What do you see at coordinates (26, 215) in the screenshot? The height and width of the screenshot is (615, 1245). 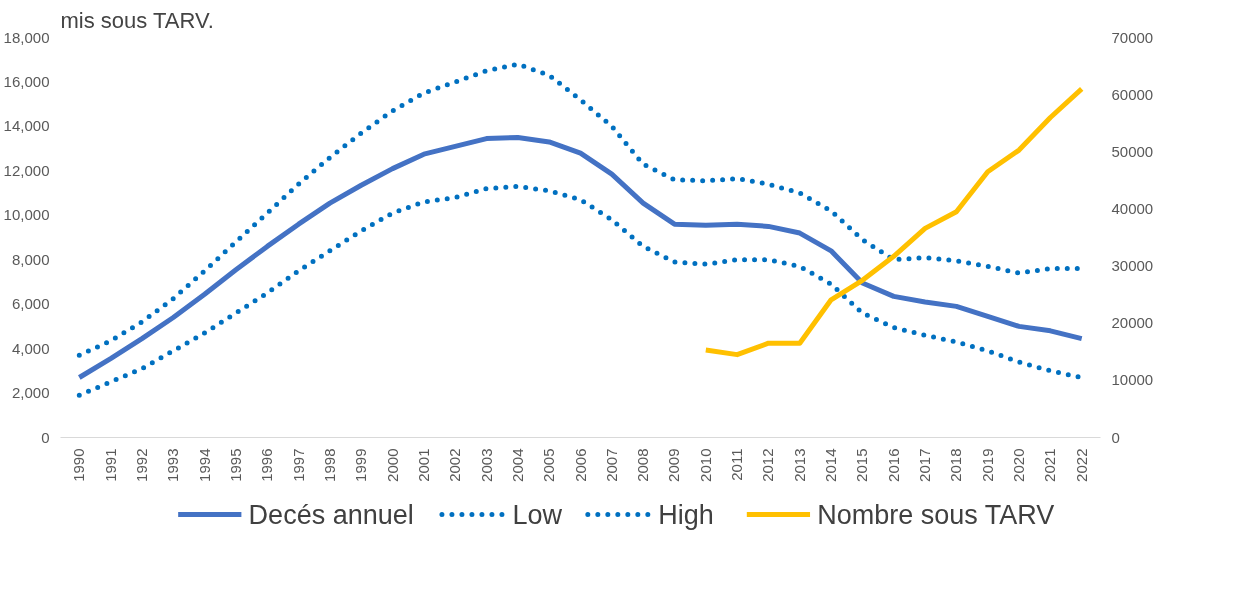 I see `y-tick-label: 10,000` at bounding box center [26, 215].